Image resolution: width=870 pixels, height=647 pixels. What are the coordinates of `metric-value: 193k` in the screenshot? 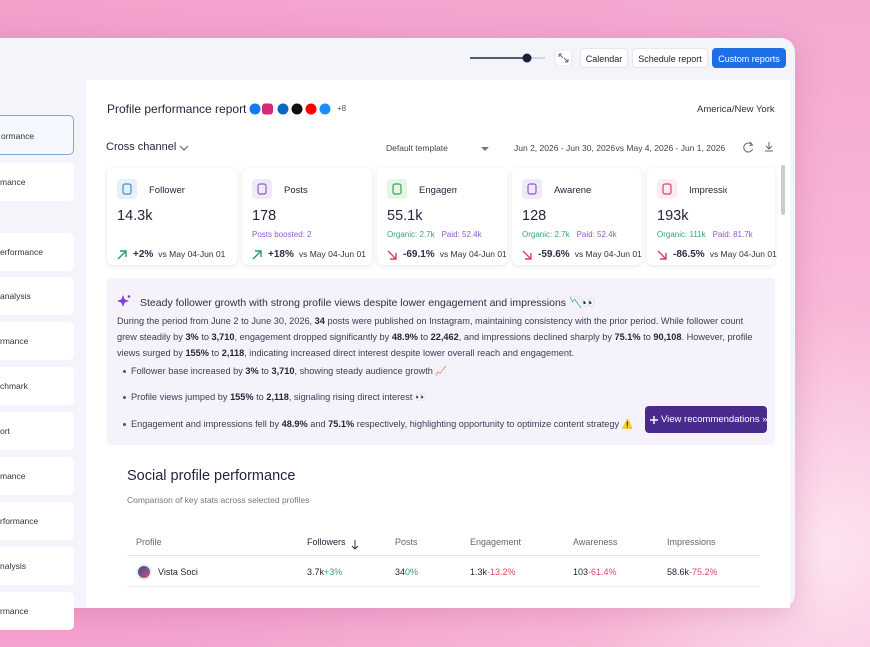 It's located at (673, 216).